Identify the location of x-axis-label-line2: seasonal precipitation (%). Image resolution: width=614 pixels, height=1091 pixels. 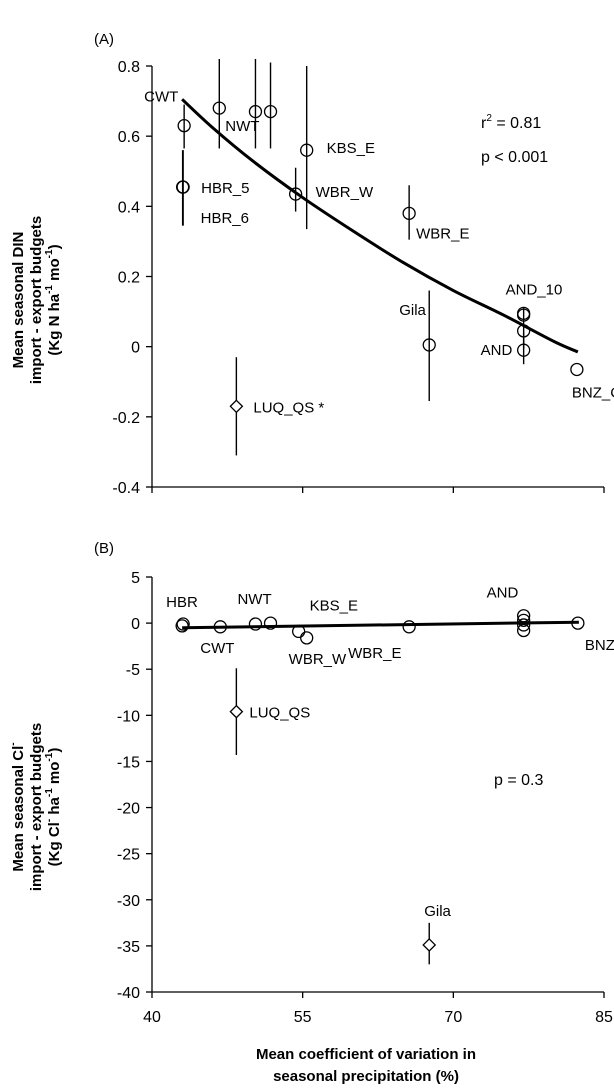
(366, 1076).